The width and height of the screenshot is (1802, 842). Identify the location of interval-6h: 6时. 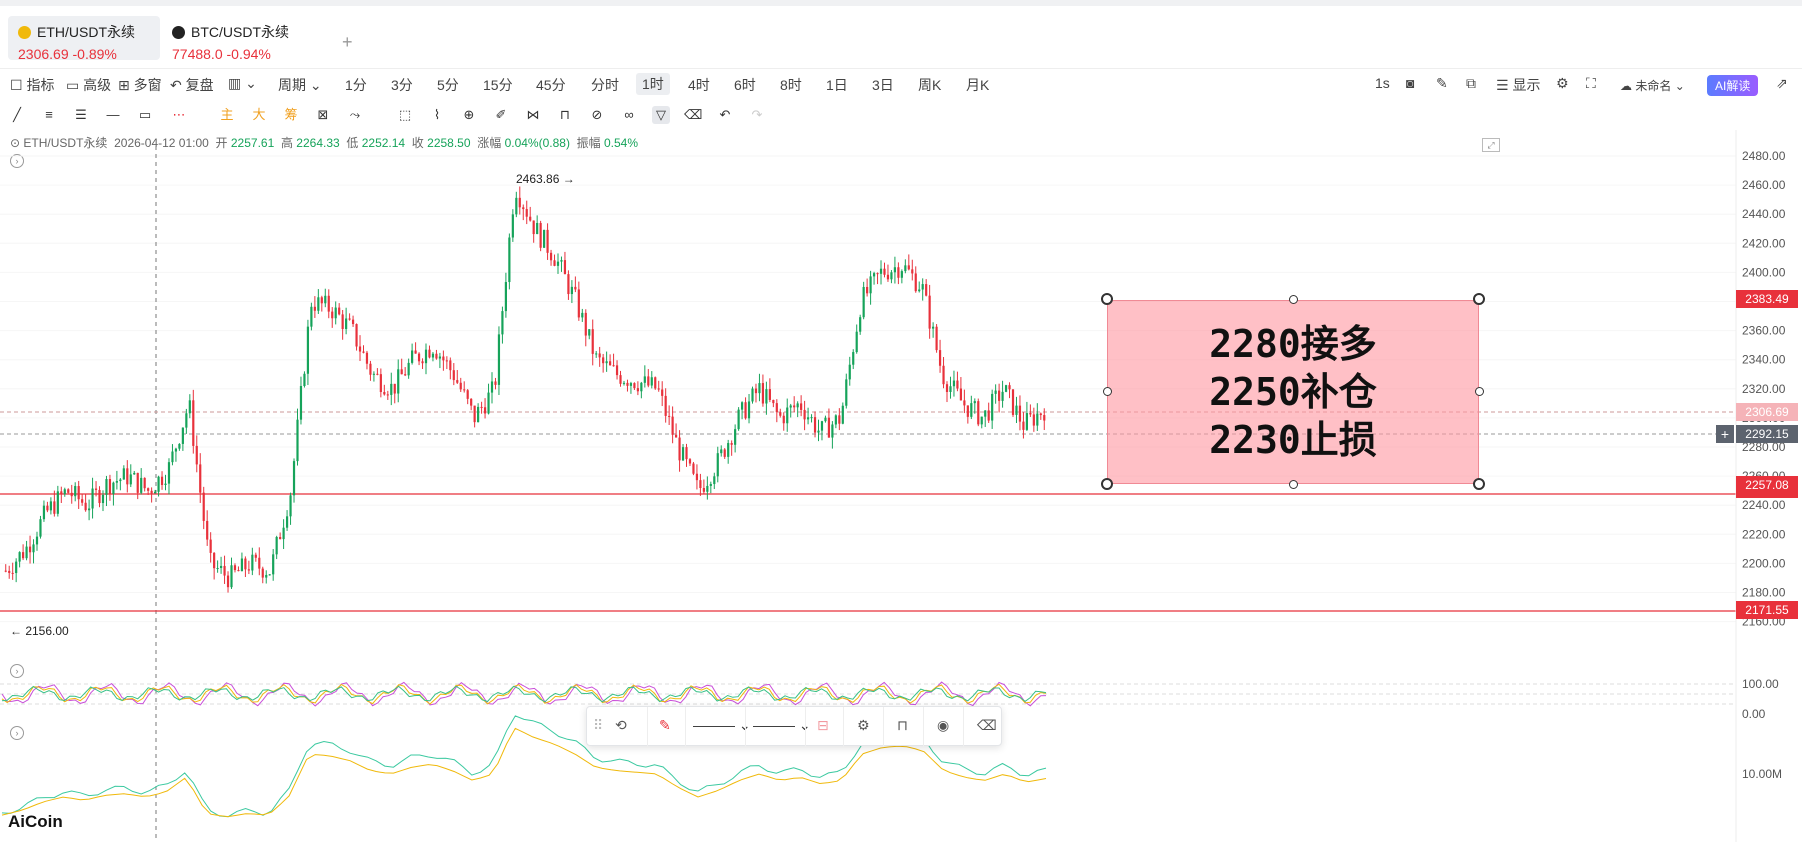
(745, 85).